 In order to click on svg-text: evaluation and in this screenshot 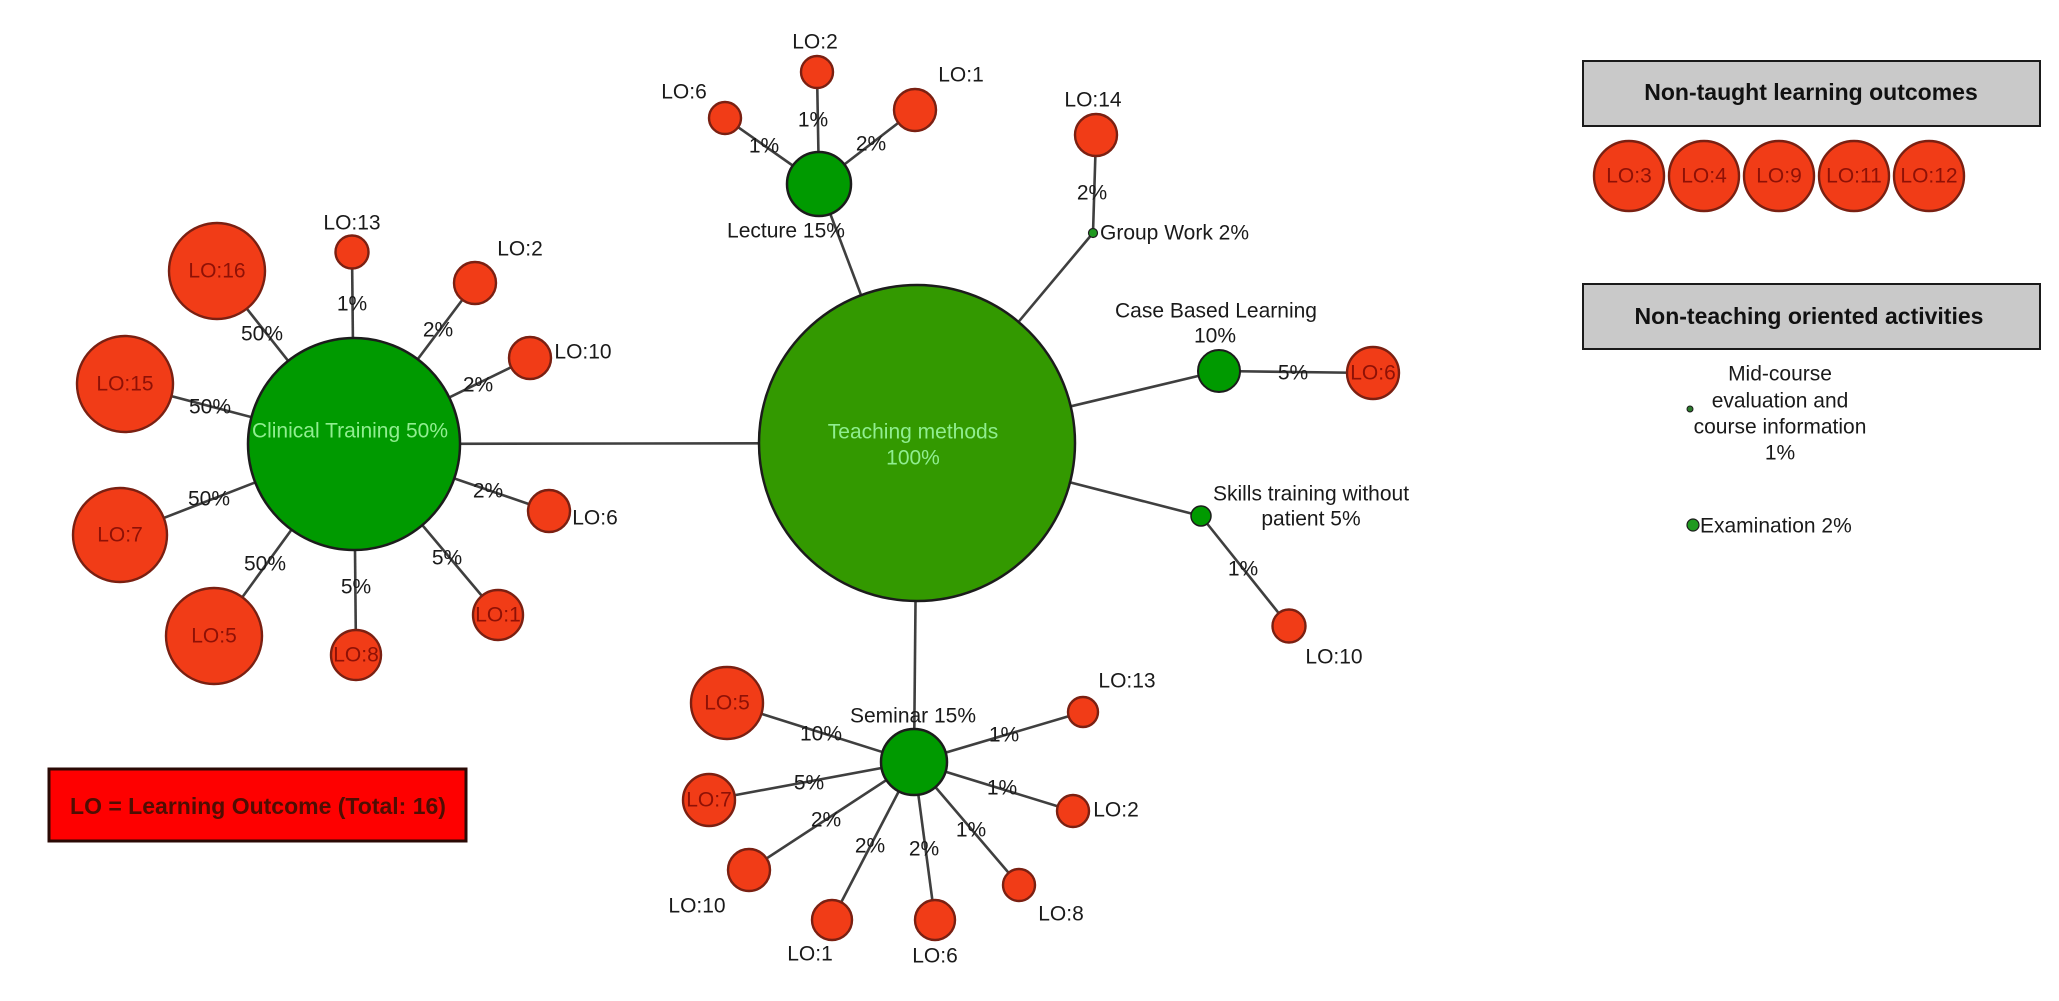, I will do `click(1780, 401)`.